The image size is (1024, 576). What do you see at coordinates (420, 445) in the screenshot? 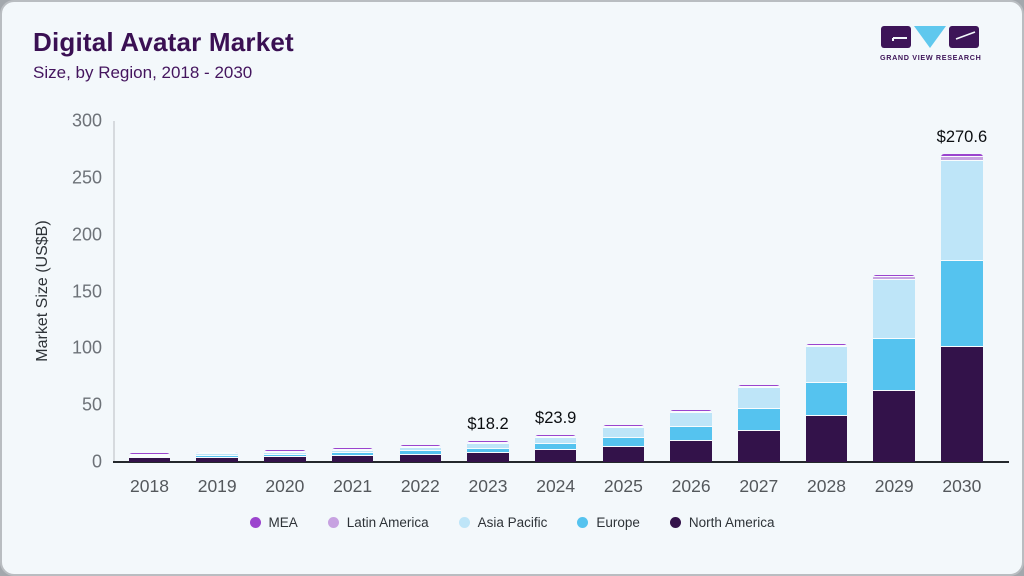
I see `segment-mea-2022` at bounding box center [420, 445].